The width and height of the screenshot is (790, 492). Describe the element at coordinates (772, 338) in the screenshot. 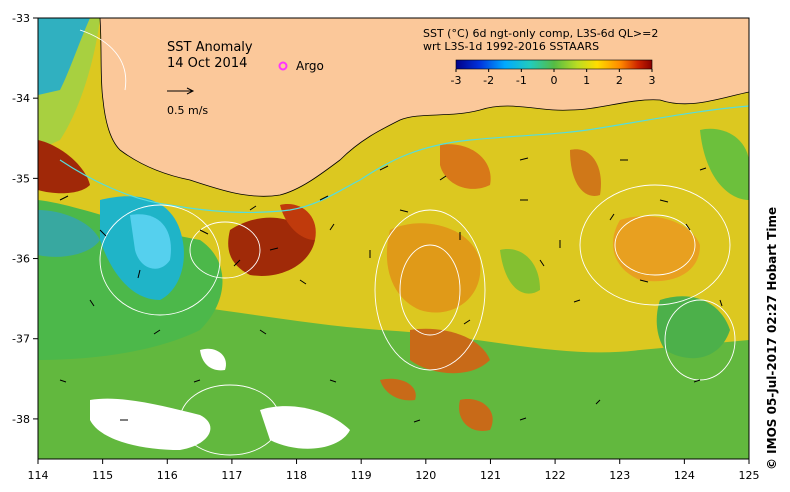

I see `credit-line: © IMOS 05-Jul-2017 02:27 Hobart Time` at that location.